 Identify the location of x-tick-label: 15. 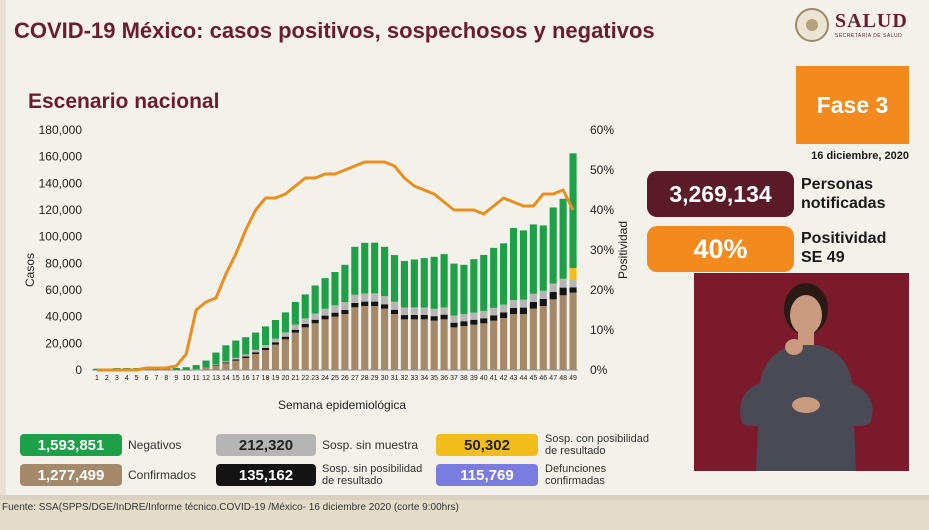
(236, 378).